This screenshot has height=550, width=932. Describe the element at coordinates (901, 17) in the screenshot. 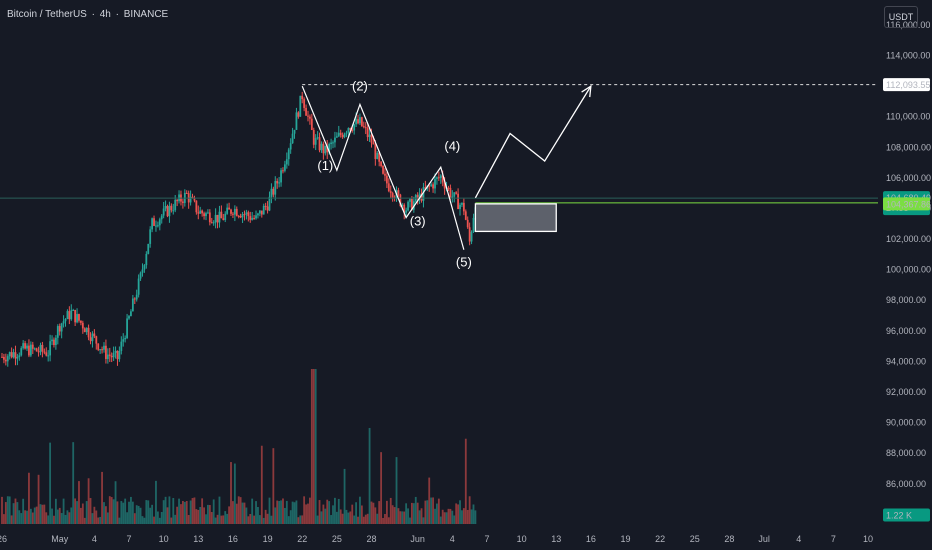

I see `currency-button: USDT` at that location.